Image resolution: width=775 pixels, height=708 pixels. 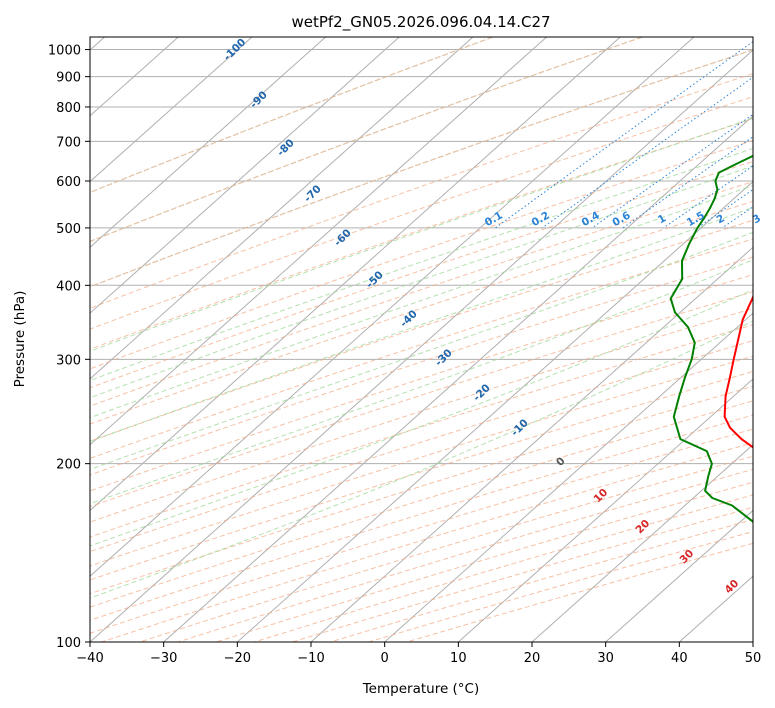 I want to click on y-tick-label: 100, so click(x=68, y=643).